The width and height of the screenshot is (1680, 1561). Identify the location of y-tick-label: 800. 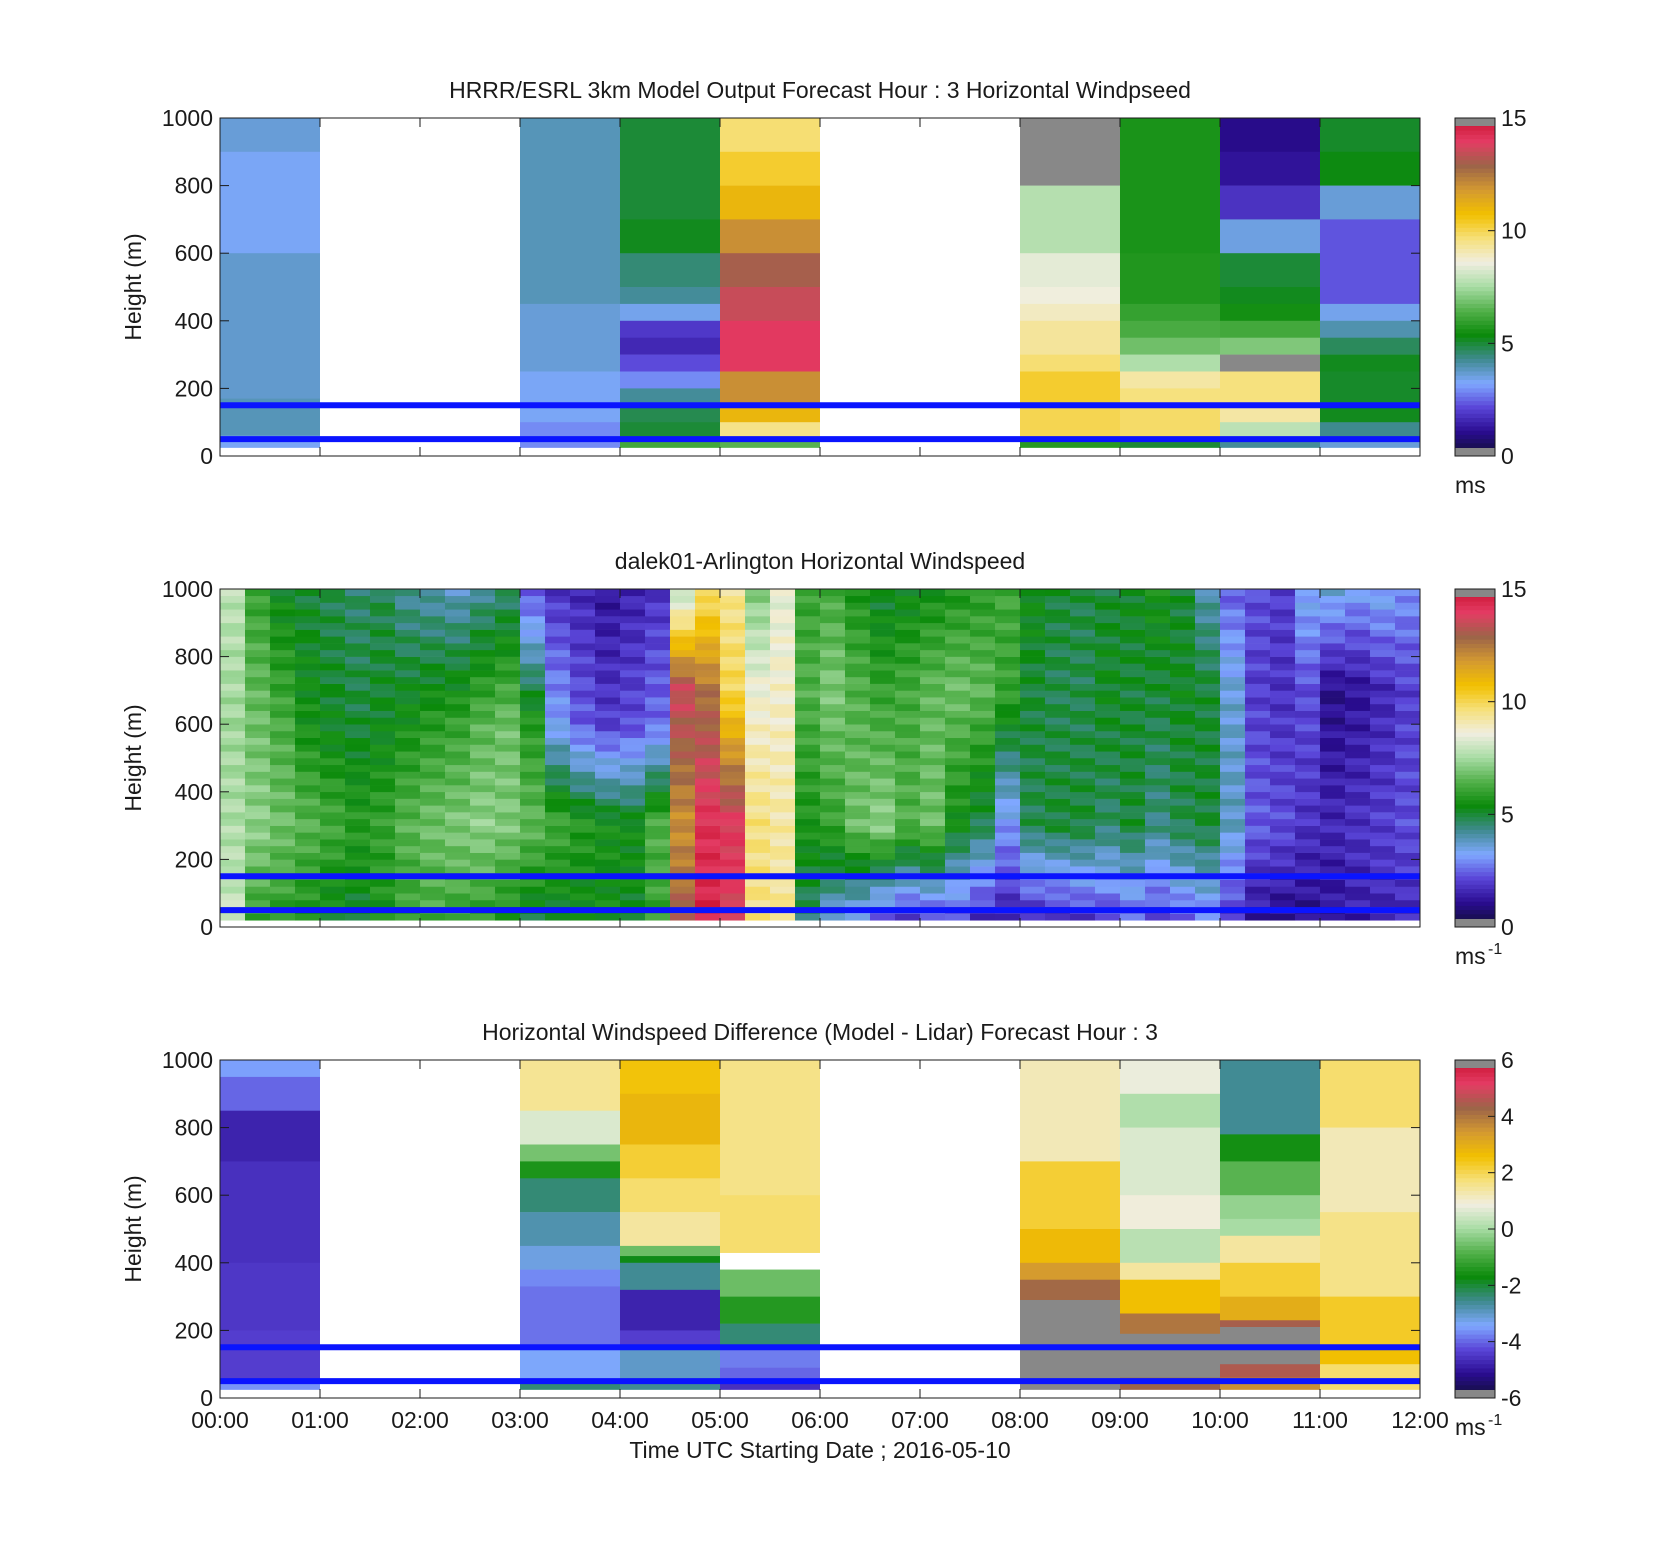
(194, 657).